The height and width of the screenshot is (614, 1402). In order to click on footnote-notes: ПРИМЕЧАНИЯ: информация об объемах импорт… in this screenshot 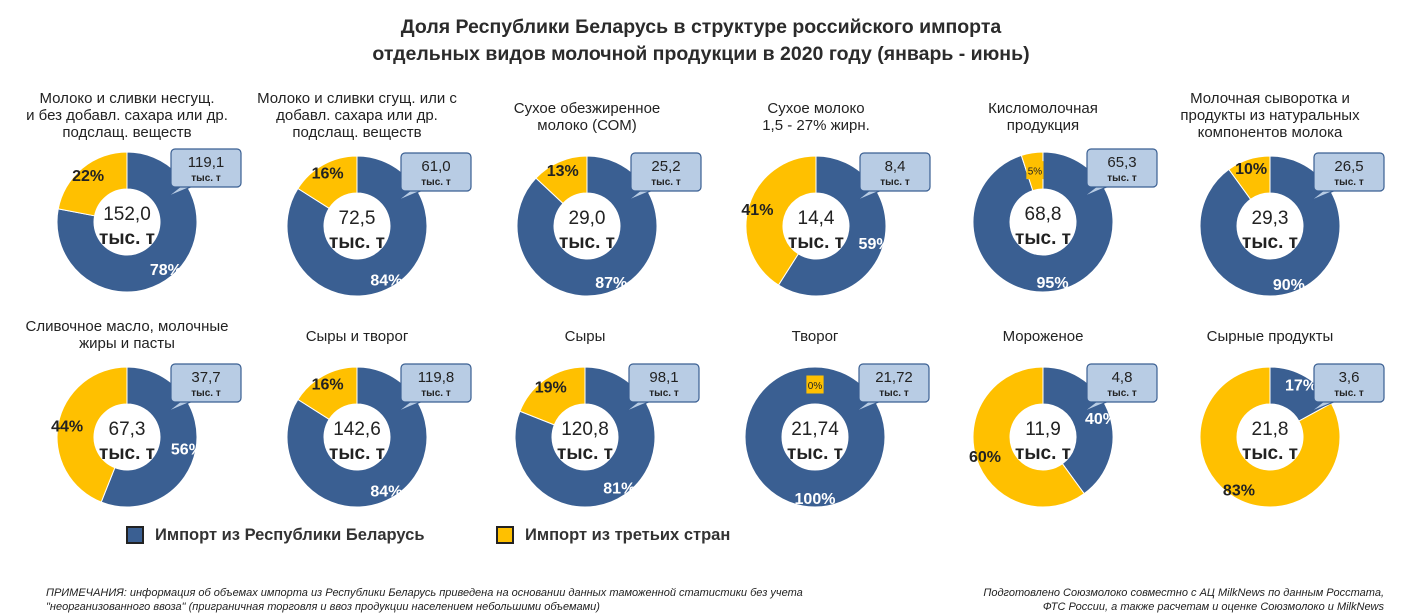, I will do `click(424, 600)`.